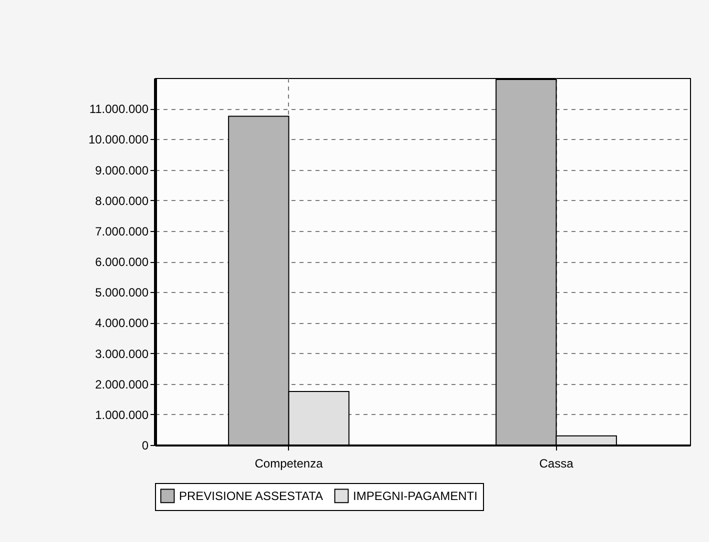 The image size is (709, 542). What do you see at coordinates (122, 201) in the screenshot?
I see `y-tick-label: 8.000.000` at bounding box center [122, 201].